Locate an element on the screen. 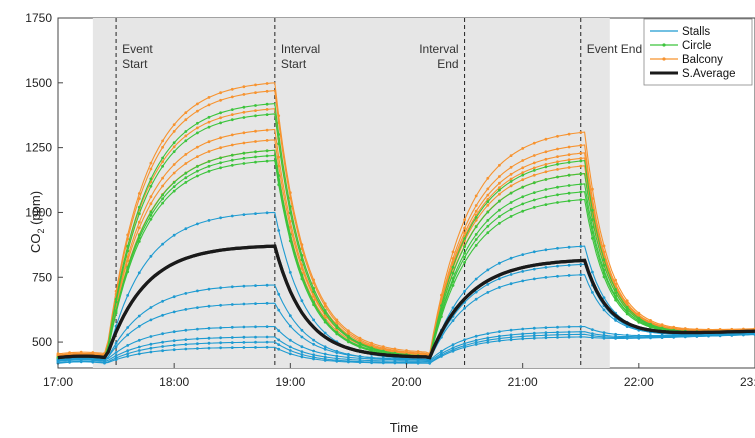  legend-label-2: Balcony is located at coordinates (702, 60).